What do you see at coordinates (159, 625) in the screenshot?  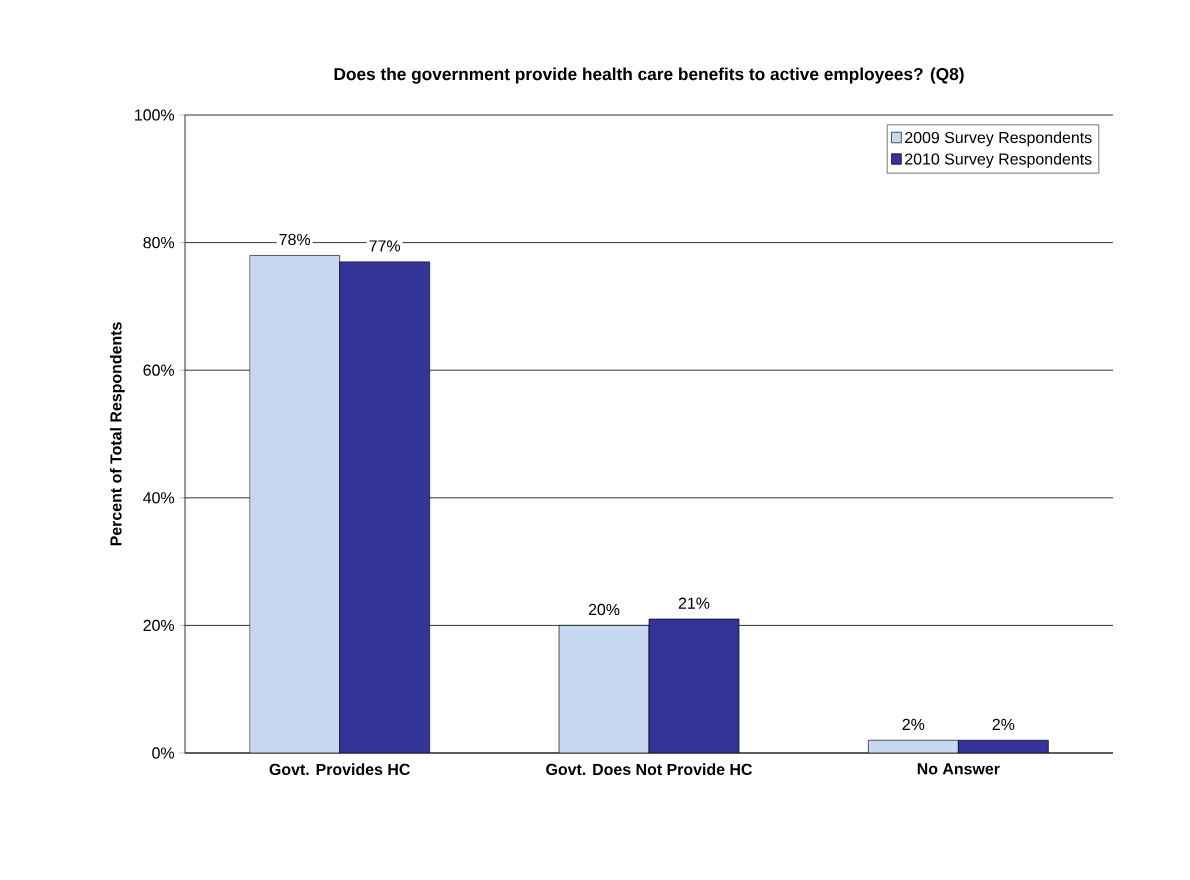 I see `y-tick-label: 20%` at bounding box center [159, 625].